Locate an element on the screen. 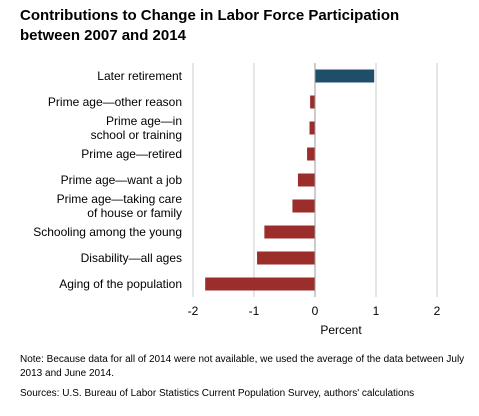 This screenshot has height=416, width=479. category-label-line: Prime age—retired is located at coordinates (131, 154).